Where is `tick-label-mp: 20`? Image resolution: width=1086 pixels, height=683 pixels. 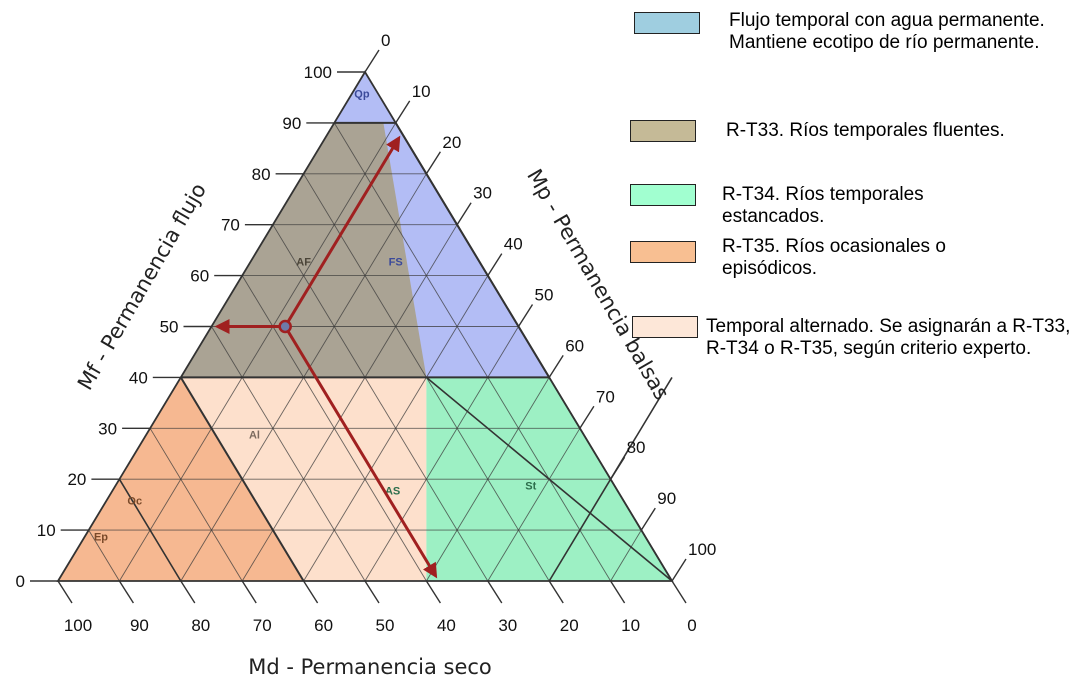 tick-label-mp: 20 is located at coordinates (451, 142).